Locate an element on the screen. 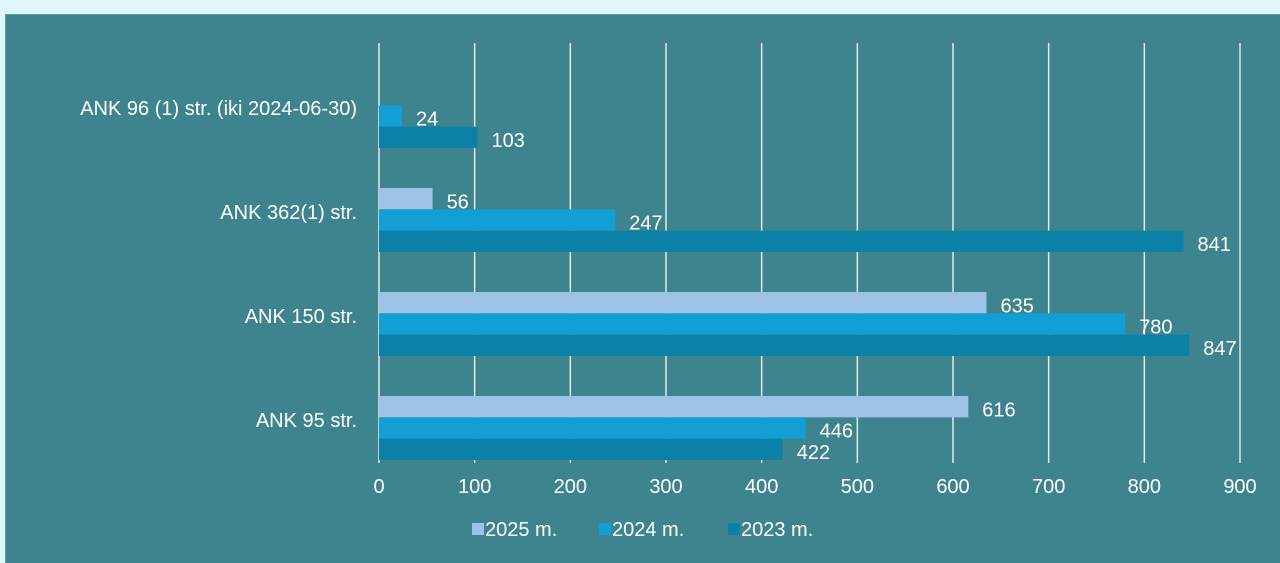  value-label: 103 is located at coordinates (508, 141).